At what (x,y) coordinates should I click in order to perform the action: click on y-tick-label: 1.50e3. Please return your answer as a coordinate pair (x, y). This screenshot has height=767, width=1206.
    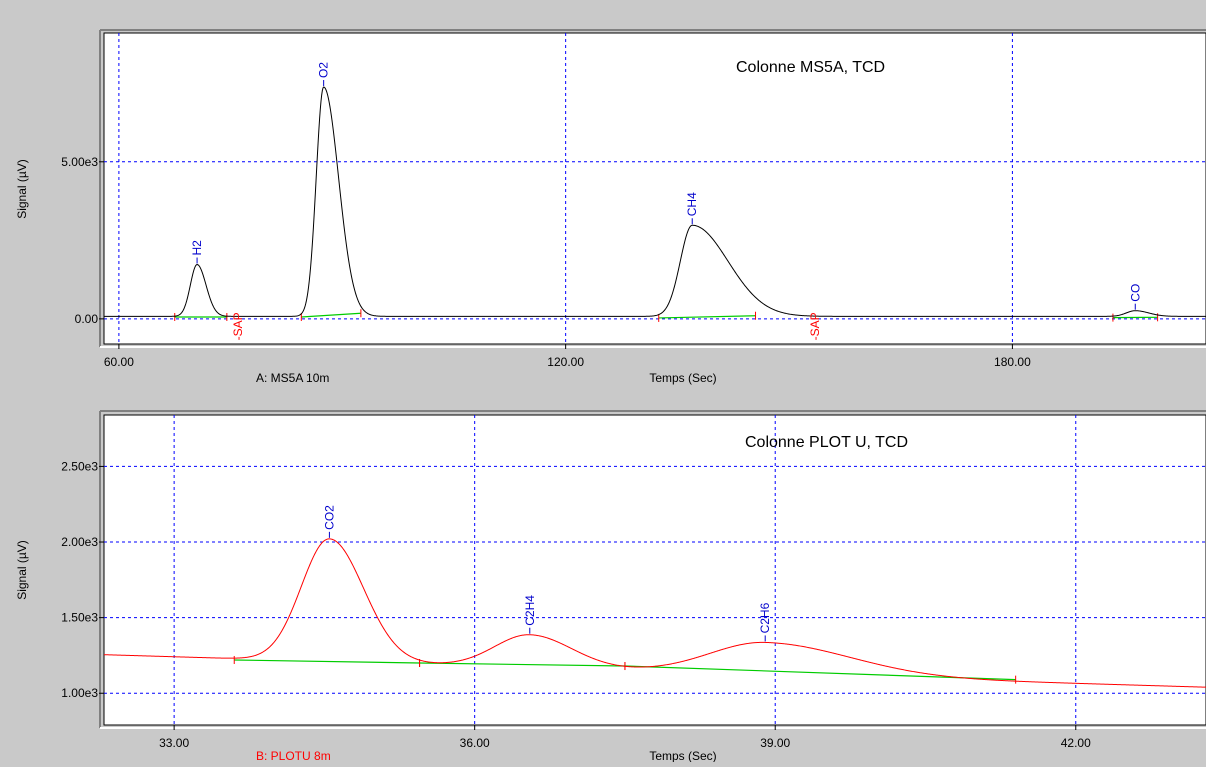
    Looking at the image, I should click on (79, 618).